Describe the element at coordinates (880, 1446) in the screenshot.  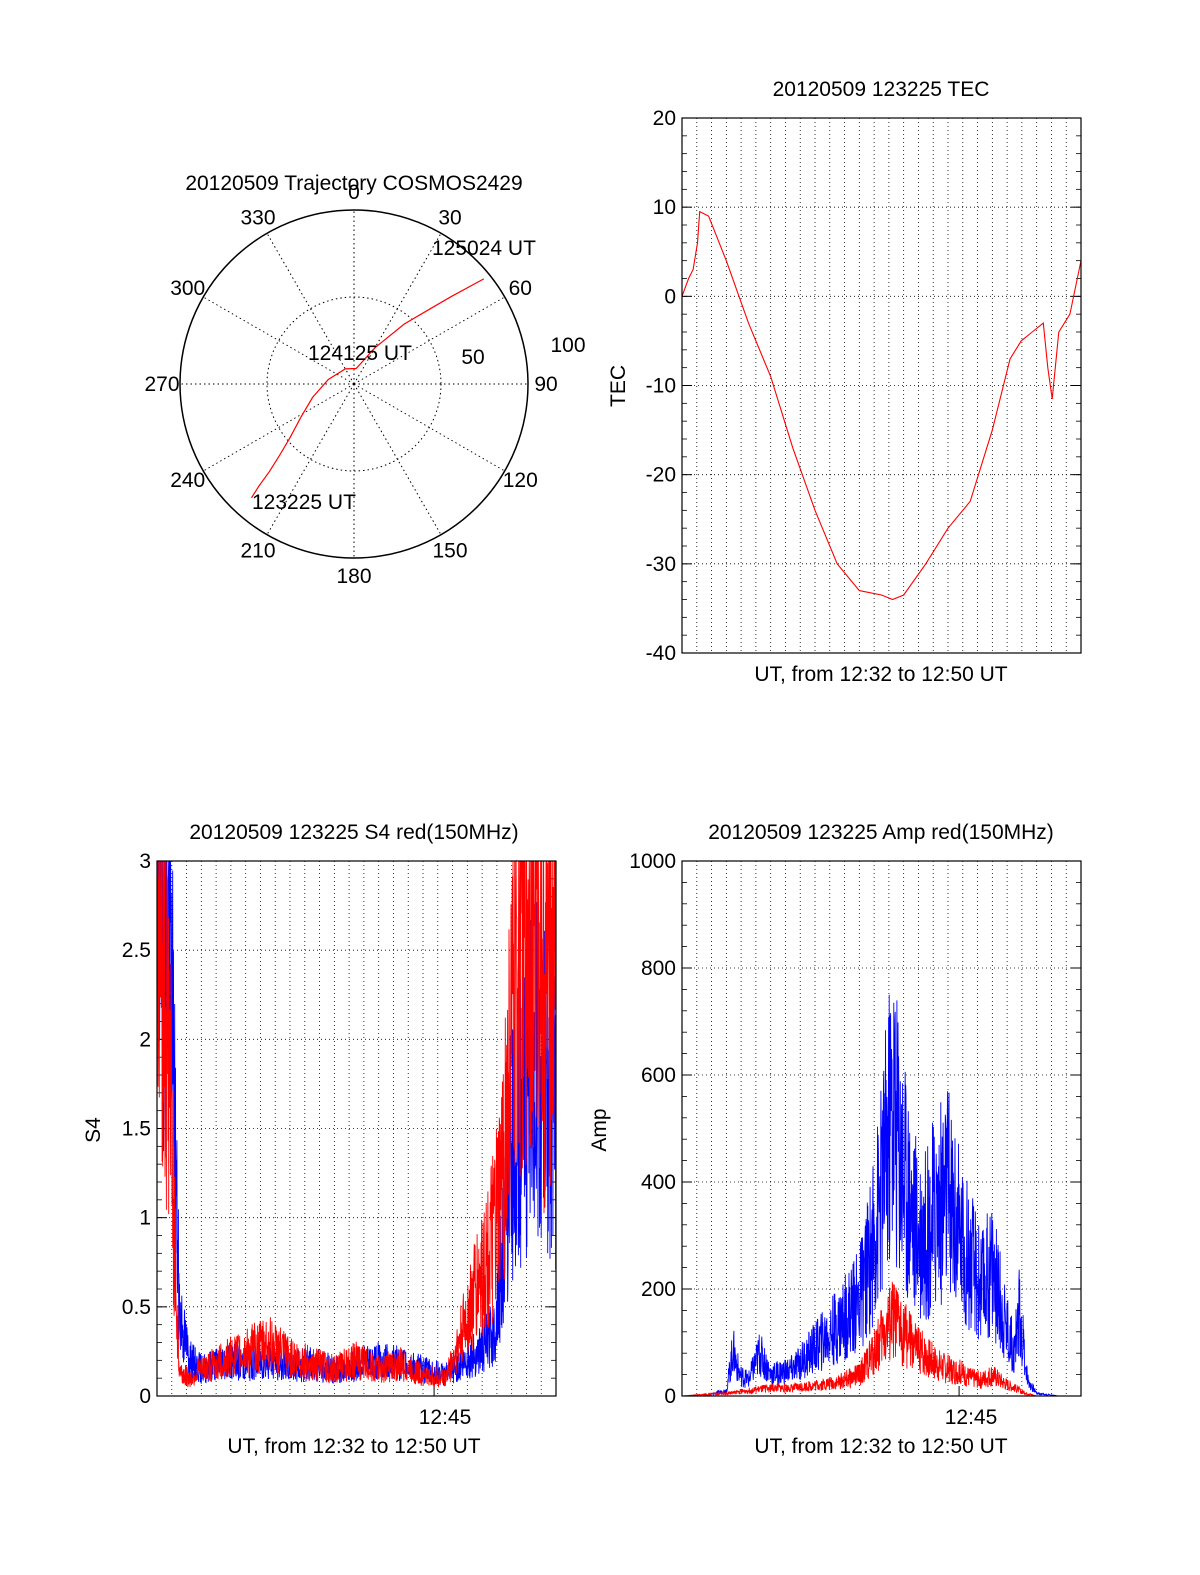
I see `amp-xlabel: UT, from 12:32 to 12:50 UT` at that location.